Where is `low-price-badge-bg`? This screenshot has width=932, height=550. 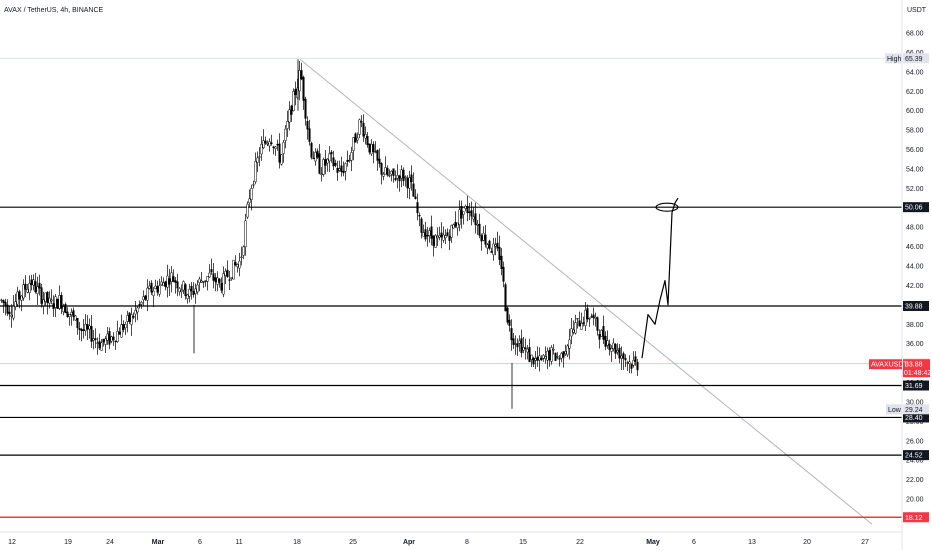 low-price-badge-bg is located at coordinates (916, 409).